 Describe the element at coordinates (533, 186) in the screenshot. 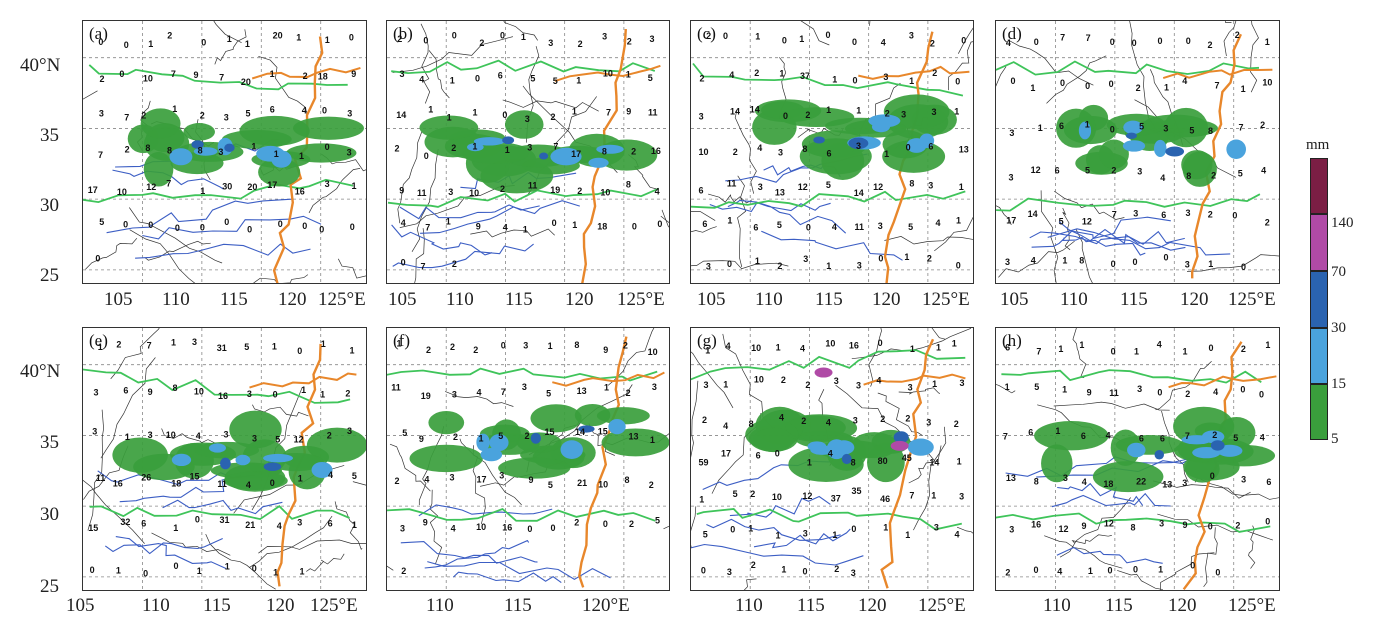

I see `station-value: 11` at that location.